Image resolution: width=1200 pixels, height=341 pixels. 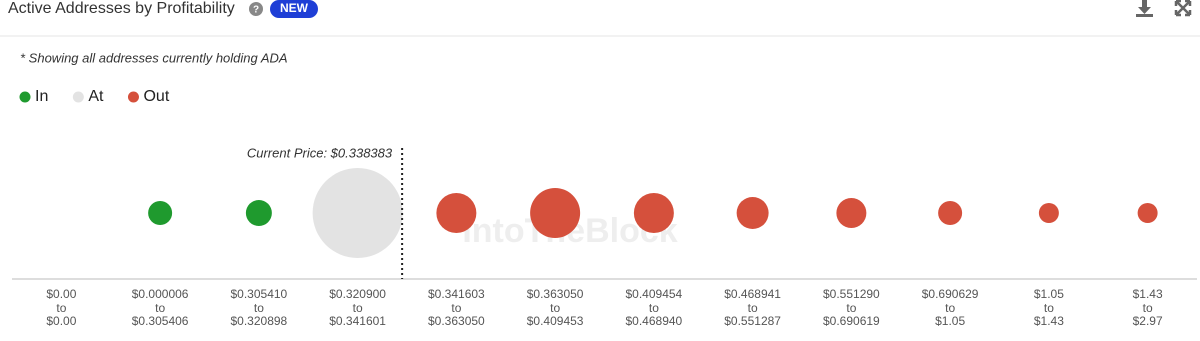 What do you see at coordinates (851, 321) in the screenshot?
I see `x-tick-label: $0.690619` at bounding box center [851, 321].